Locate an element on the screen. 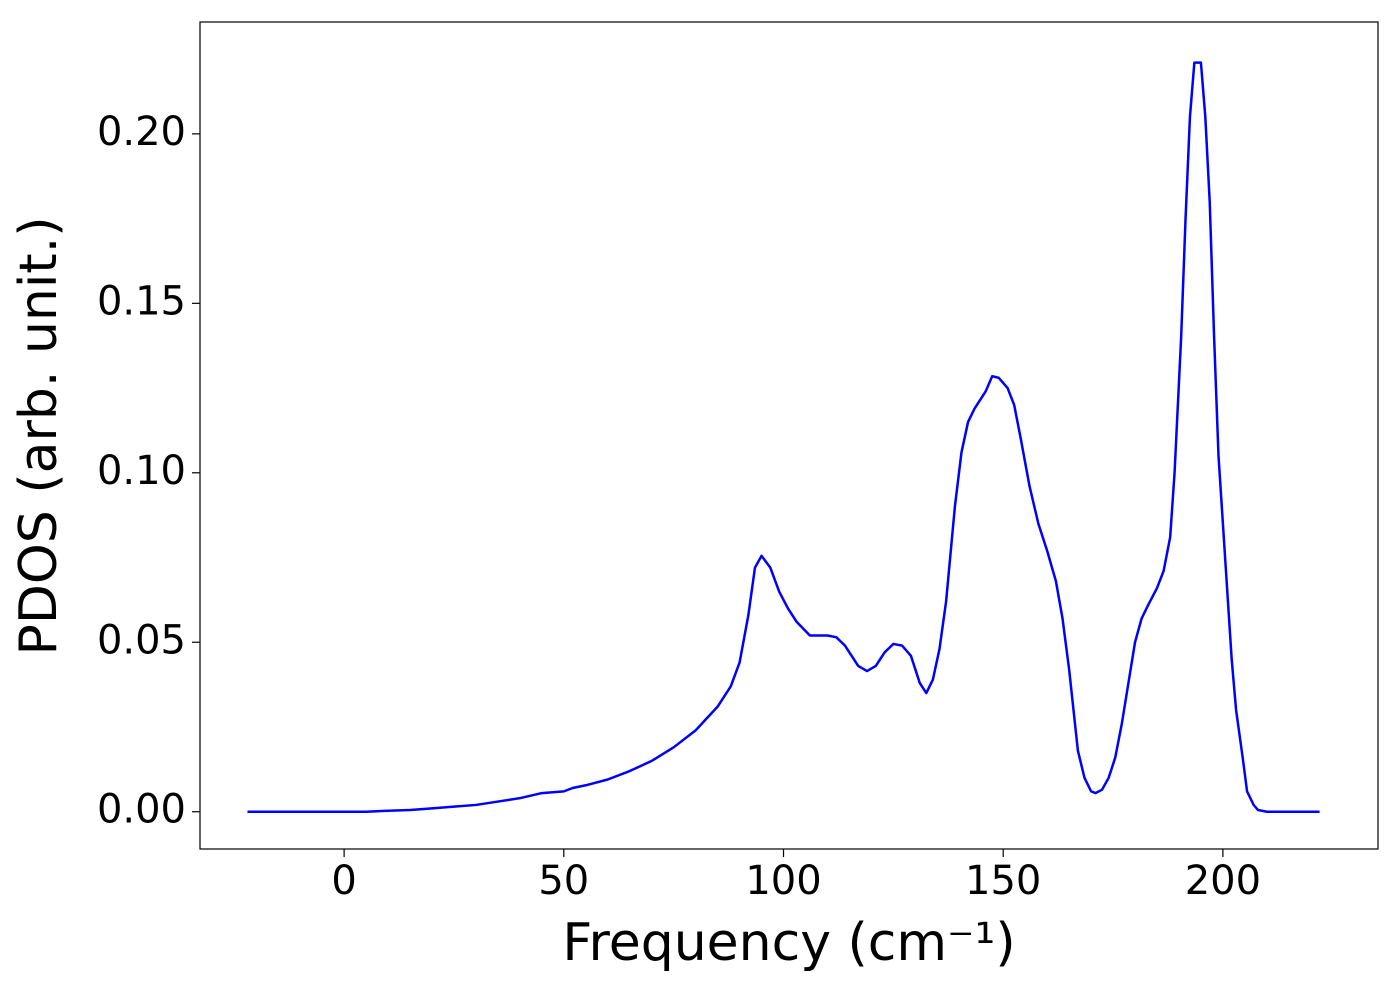  x-tick-label: 50 is located at coordinates (563, 881).